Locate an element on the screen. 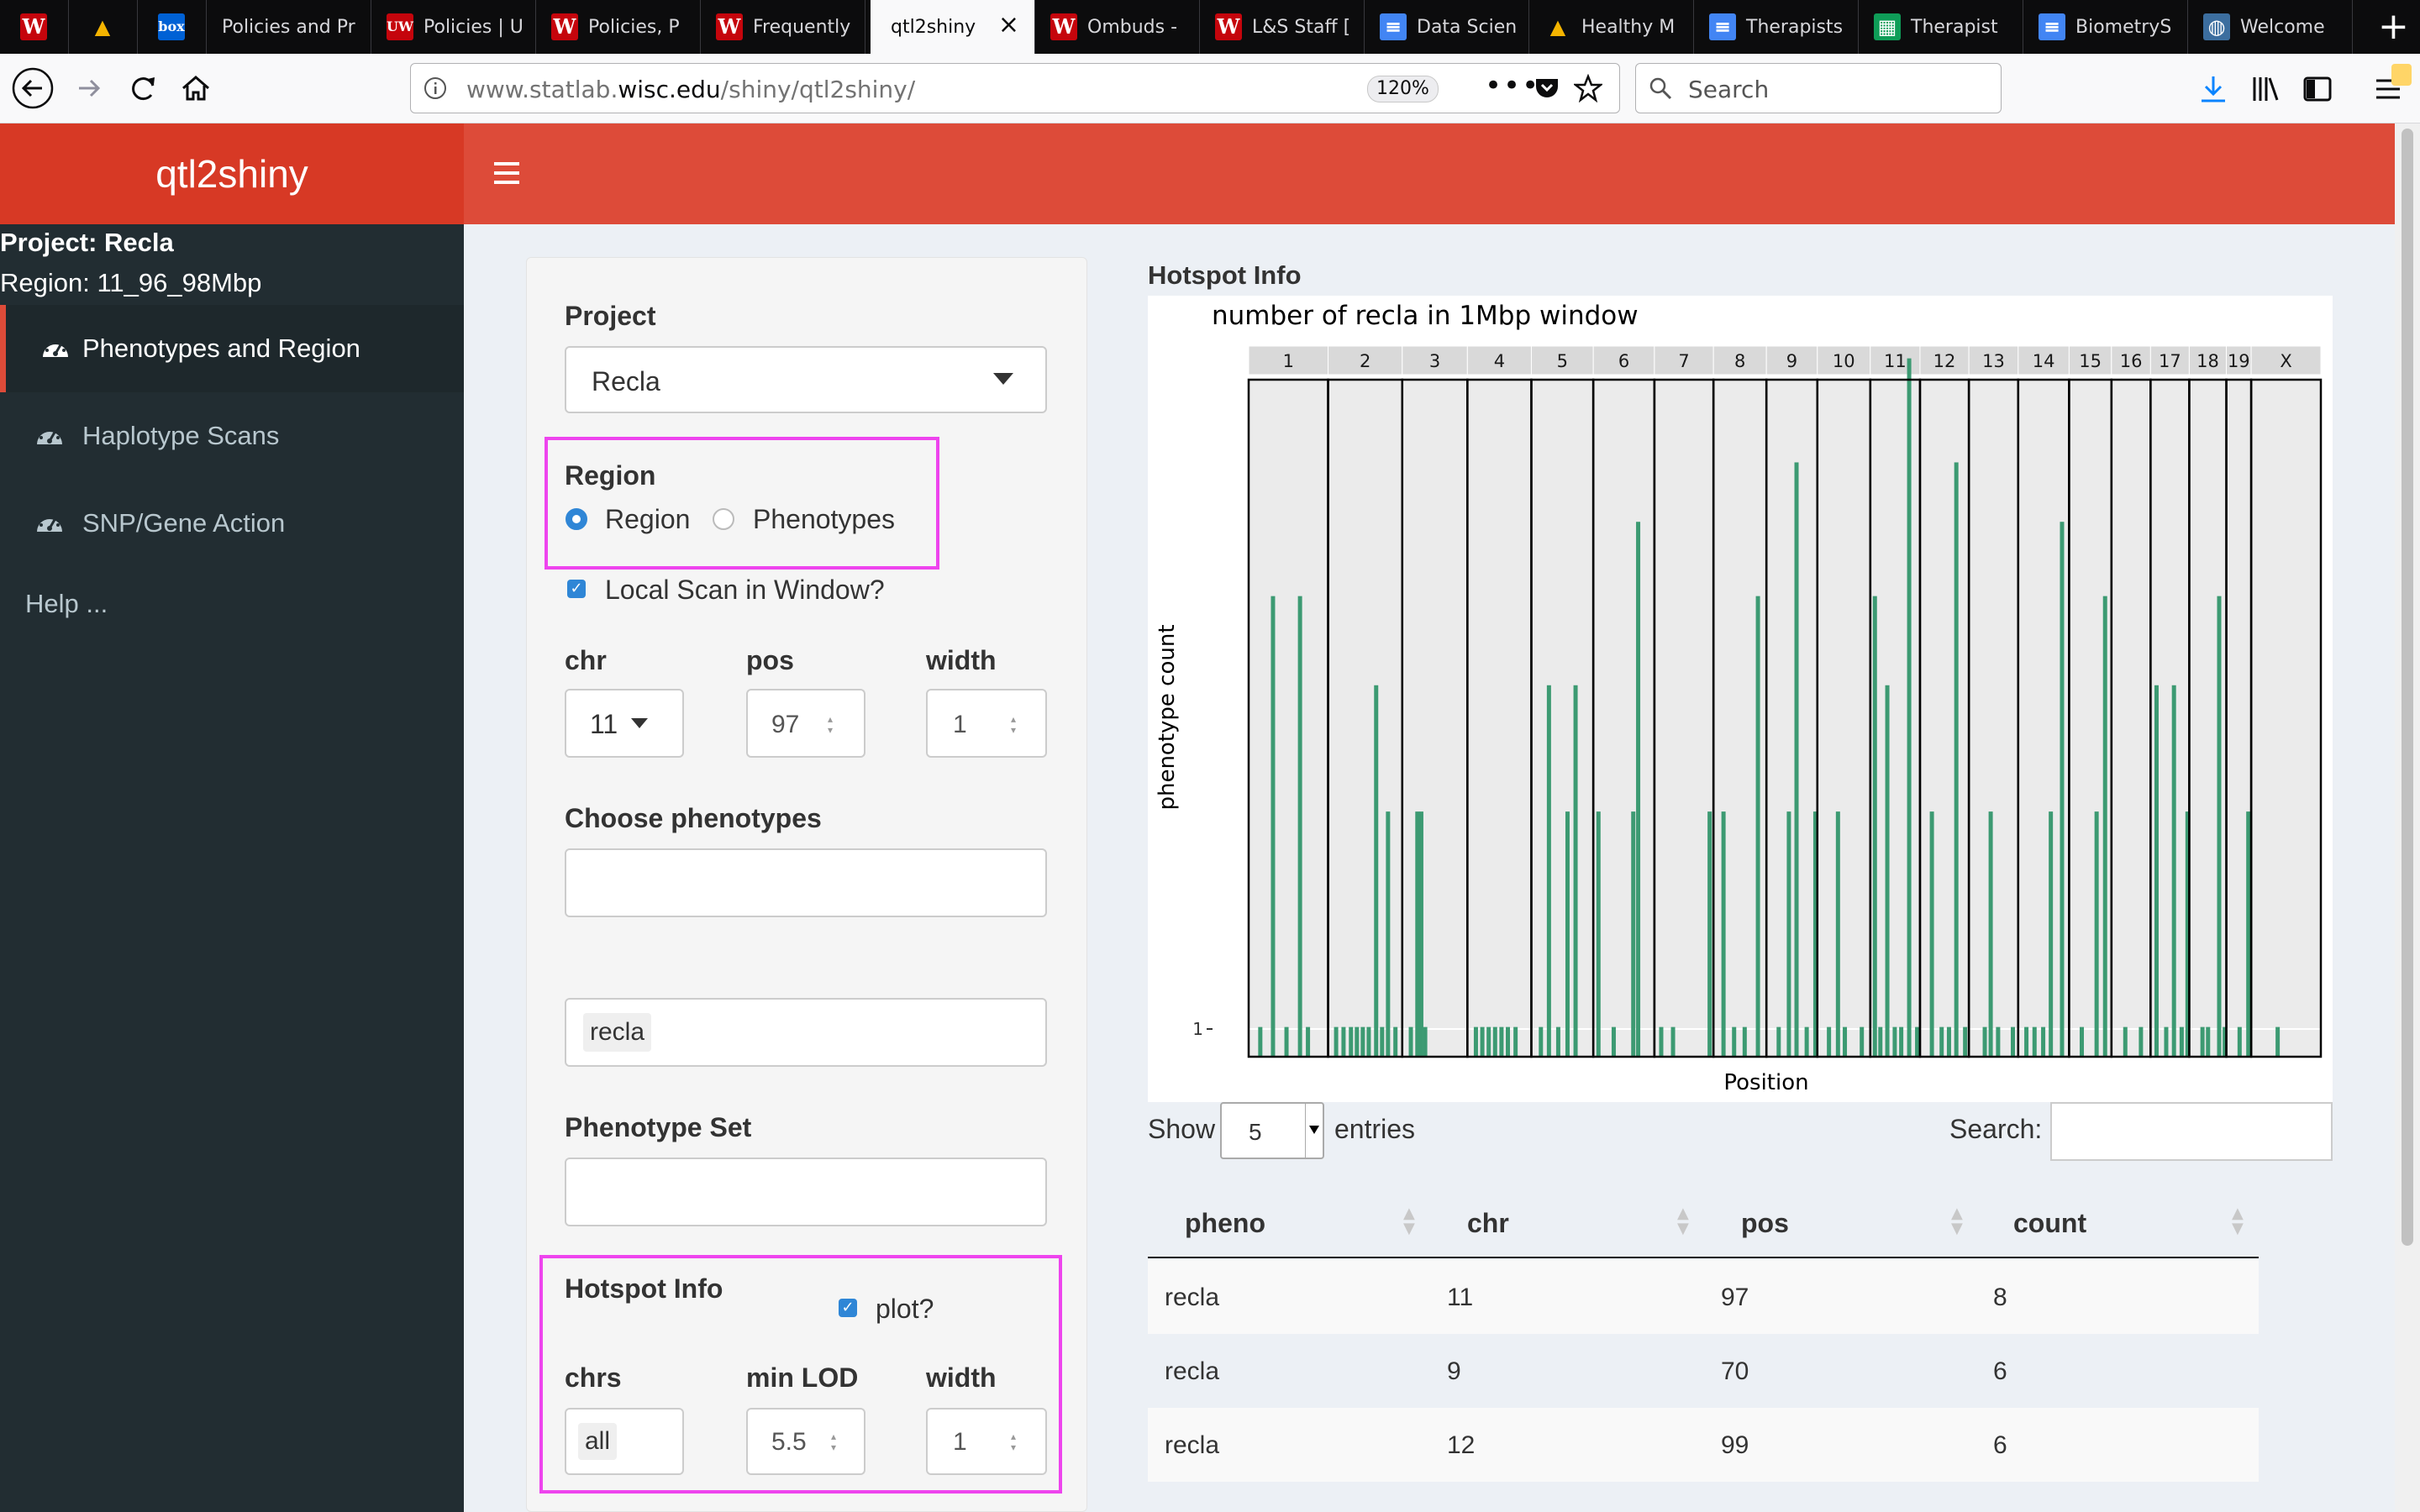  project-select: Recla is located at coordinates (806, 379).